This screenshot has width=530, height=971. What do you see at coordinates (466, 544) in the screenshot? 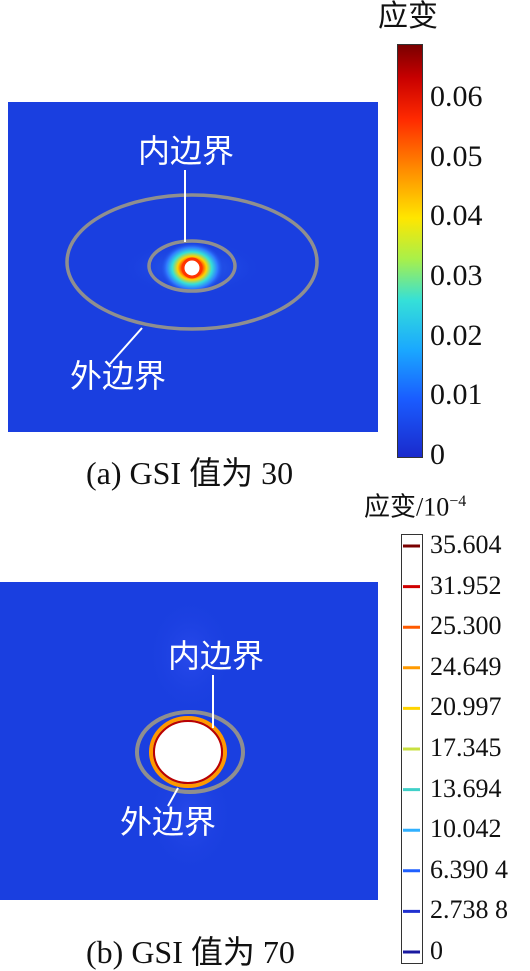
I see `colorbar-b-tick-label: 35.604` at bounding box center [466, 544].